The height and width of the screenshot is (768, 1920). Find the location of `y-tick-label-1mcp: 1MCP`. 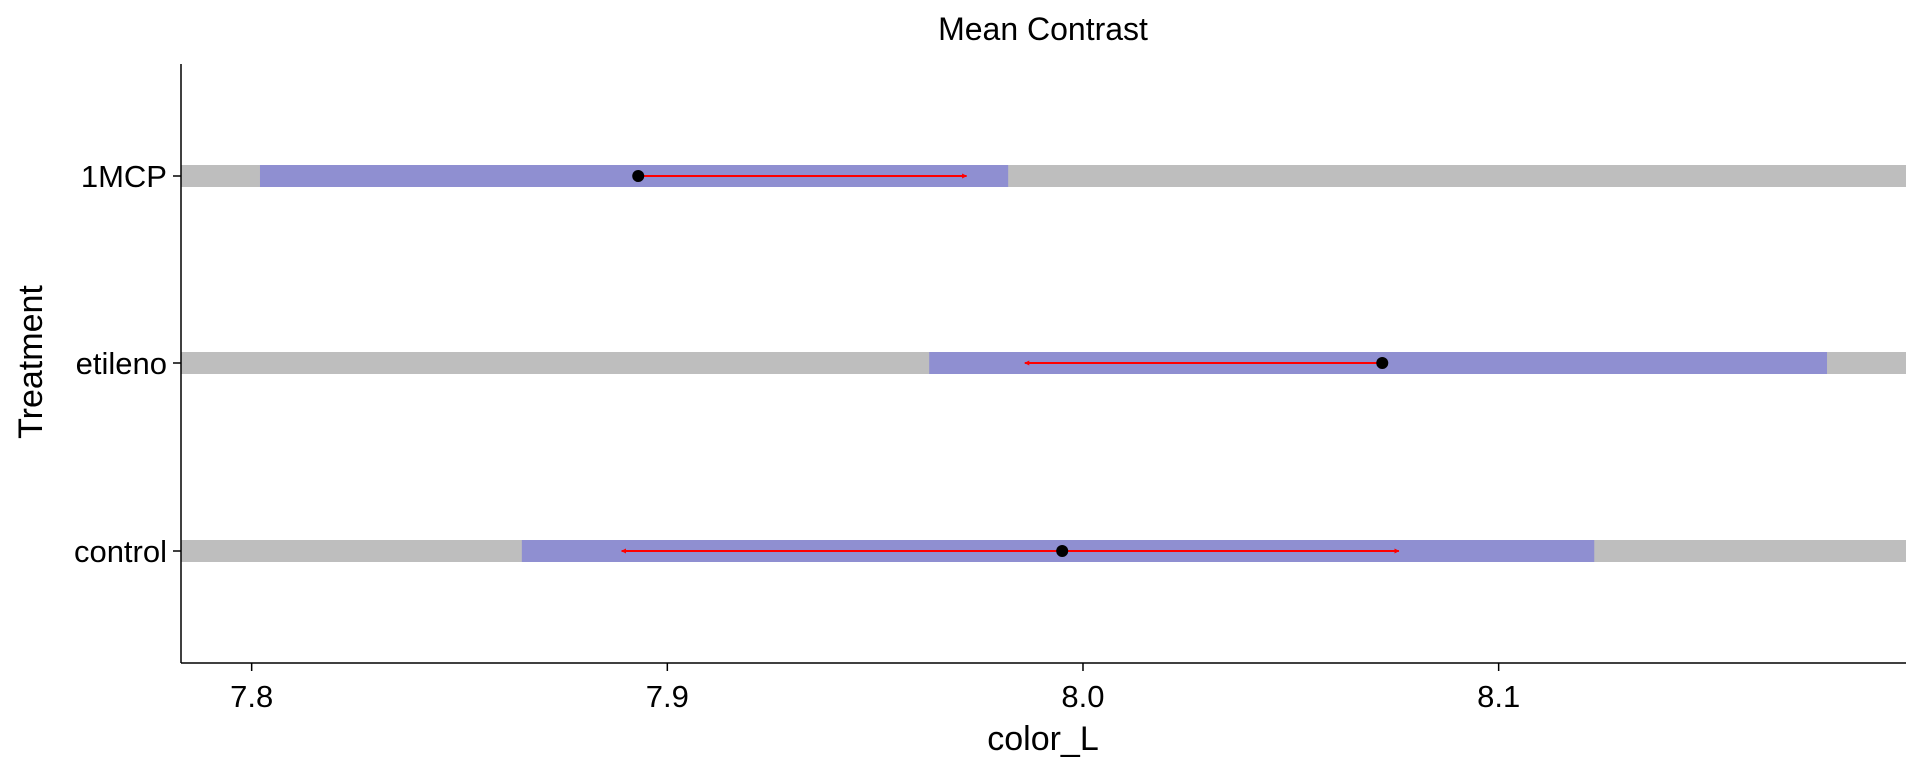

y-tick-label-1mcp: 1MCP is located at coordinates (124, 176).